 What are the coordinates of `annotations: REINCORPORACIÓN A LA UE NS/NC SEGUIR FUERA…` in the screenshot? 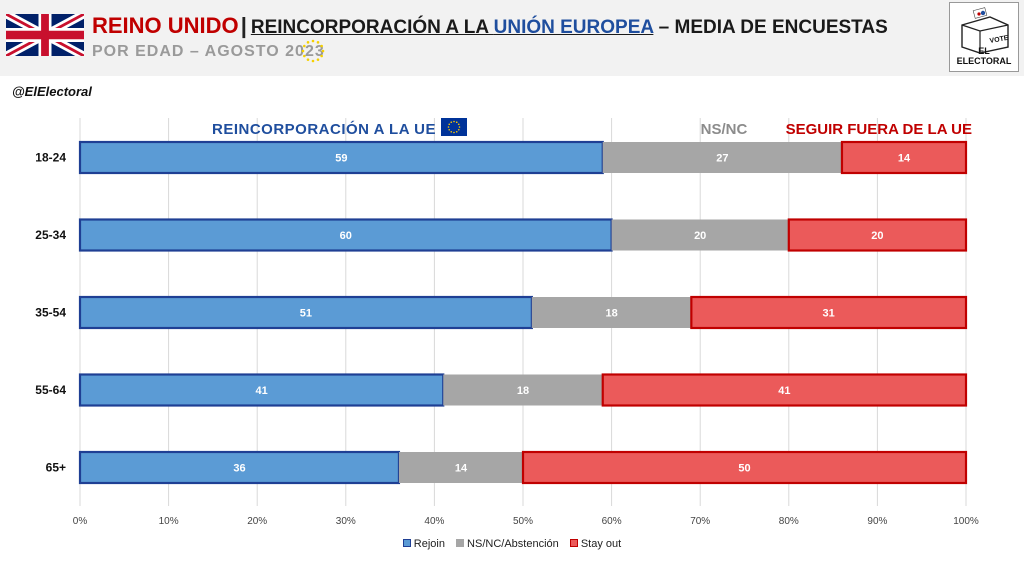 It's located at (592, 128).